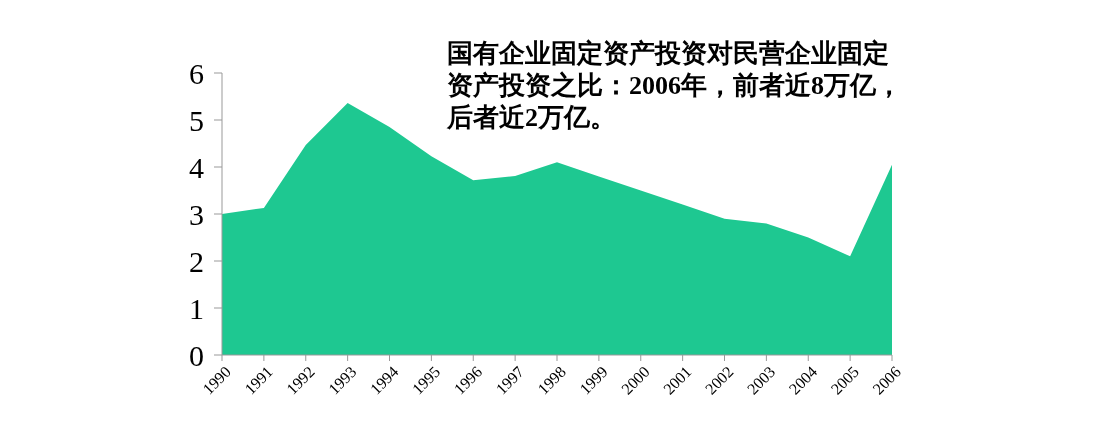 The image size is (1094, 443). I want to click on y-tick-label: 1, so click(196, 308).